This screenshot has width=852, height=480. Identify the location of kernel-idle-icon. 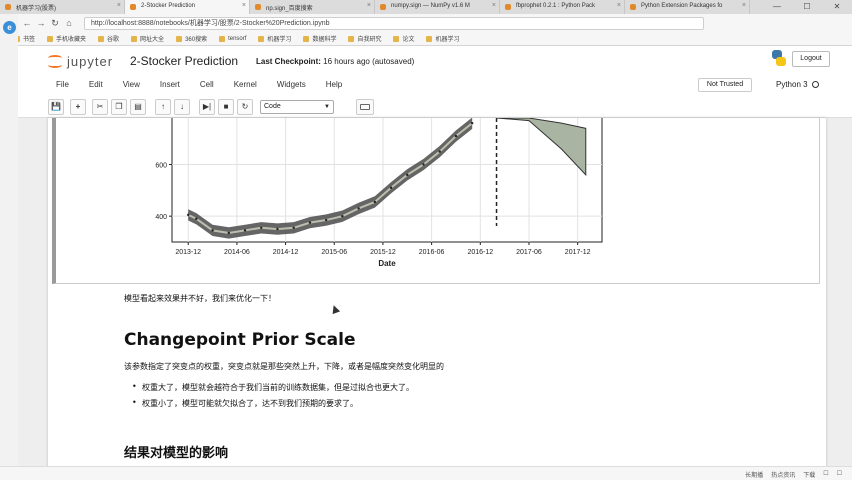
(815, 84).